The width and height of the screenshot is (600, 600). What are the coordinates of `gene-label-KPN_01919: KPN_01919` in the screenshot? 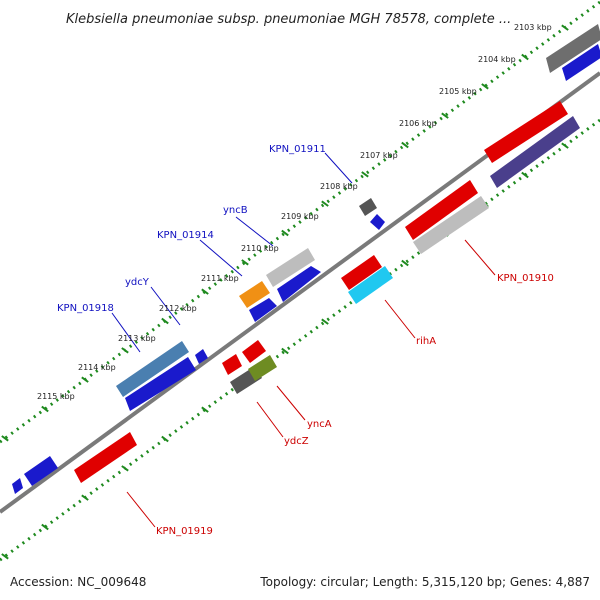 It's located at (184, 531).